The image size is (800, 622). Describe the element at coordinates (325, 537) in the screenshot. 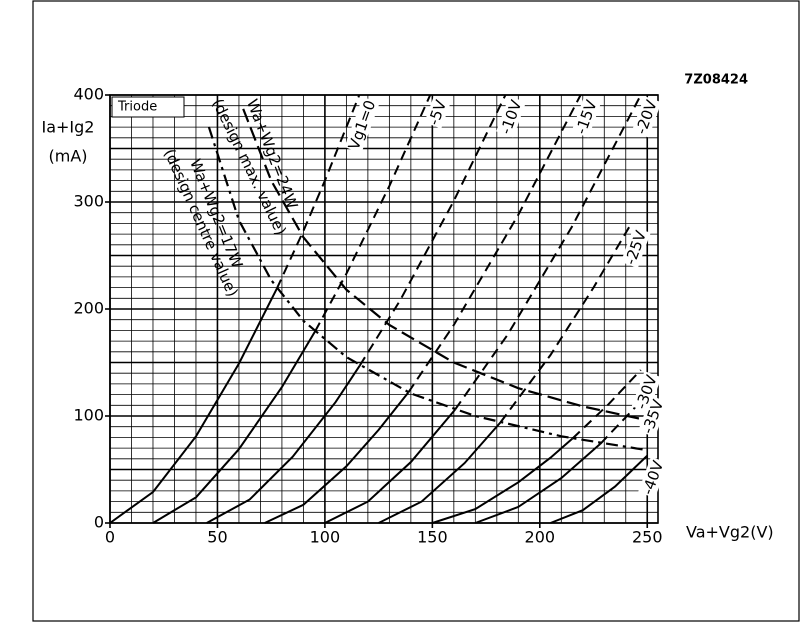

I see `x-tick-label: 100` at that location.